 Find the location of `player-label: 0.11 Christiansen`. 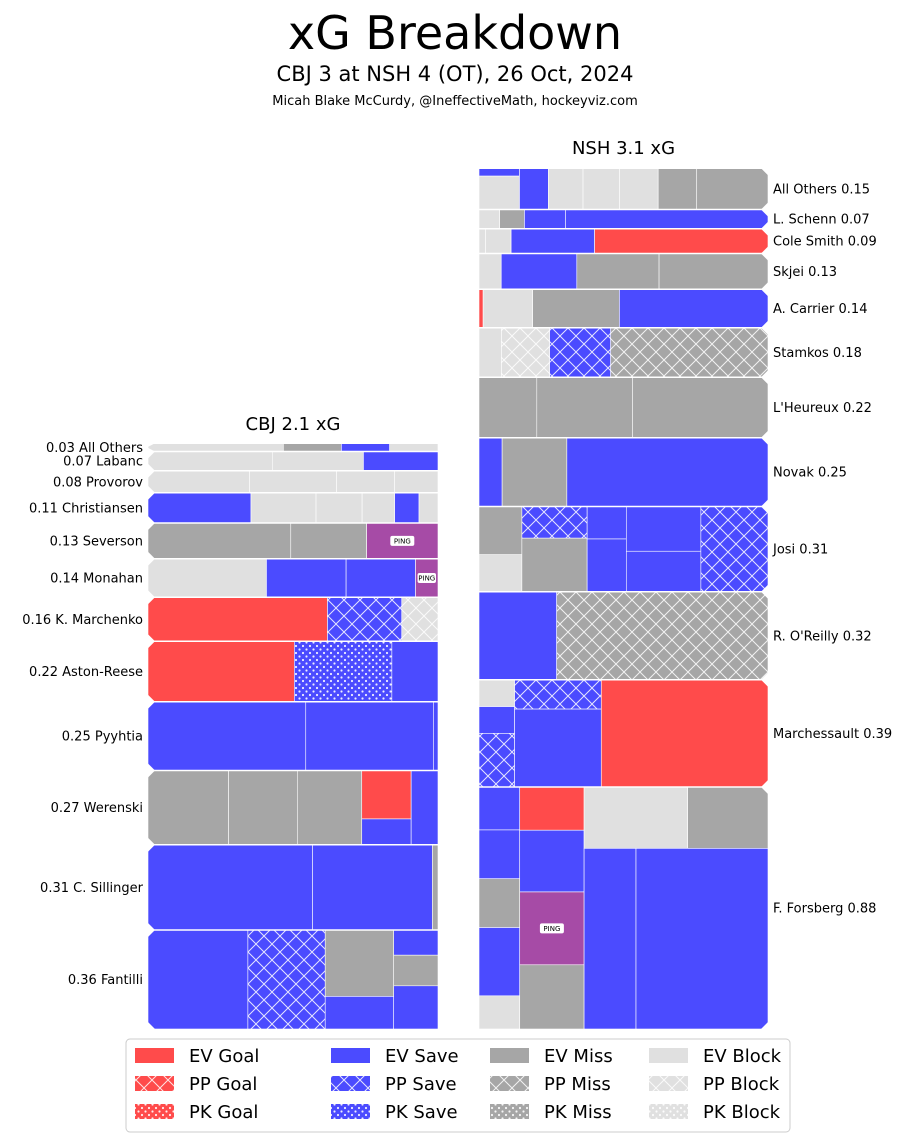

player-label: 0.11 Christiansen is located at coordinates (86, 508).